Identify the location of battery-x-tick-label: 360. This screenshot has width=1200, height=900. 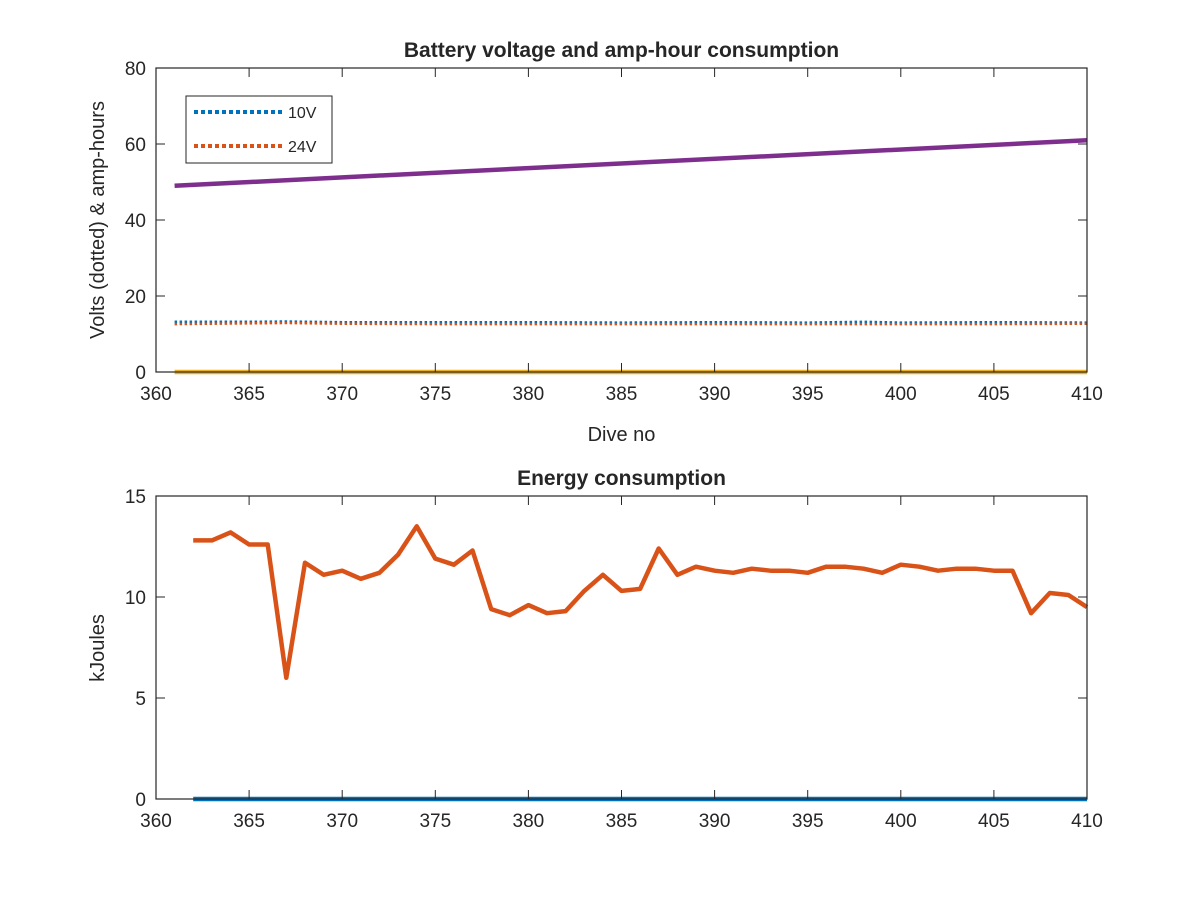
(156, 394).